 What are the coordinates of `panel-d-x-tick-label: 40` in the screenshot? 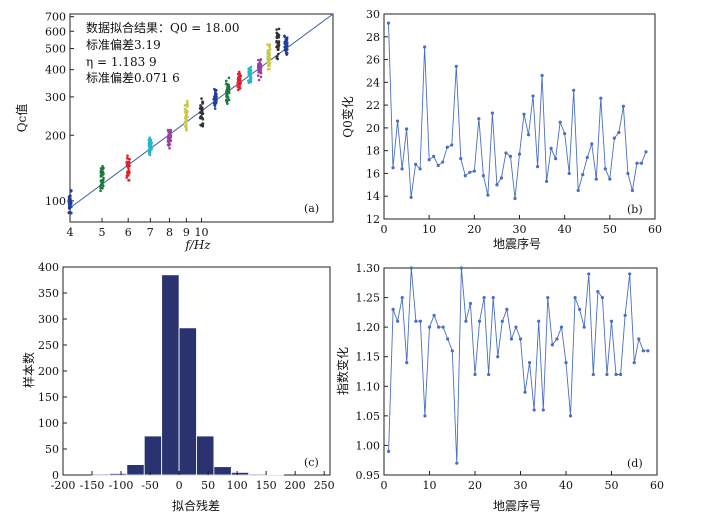 It's located at (566, 485).